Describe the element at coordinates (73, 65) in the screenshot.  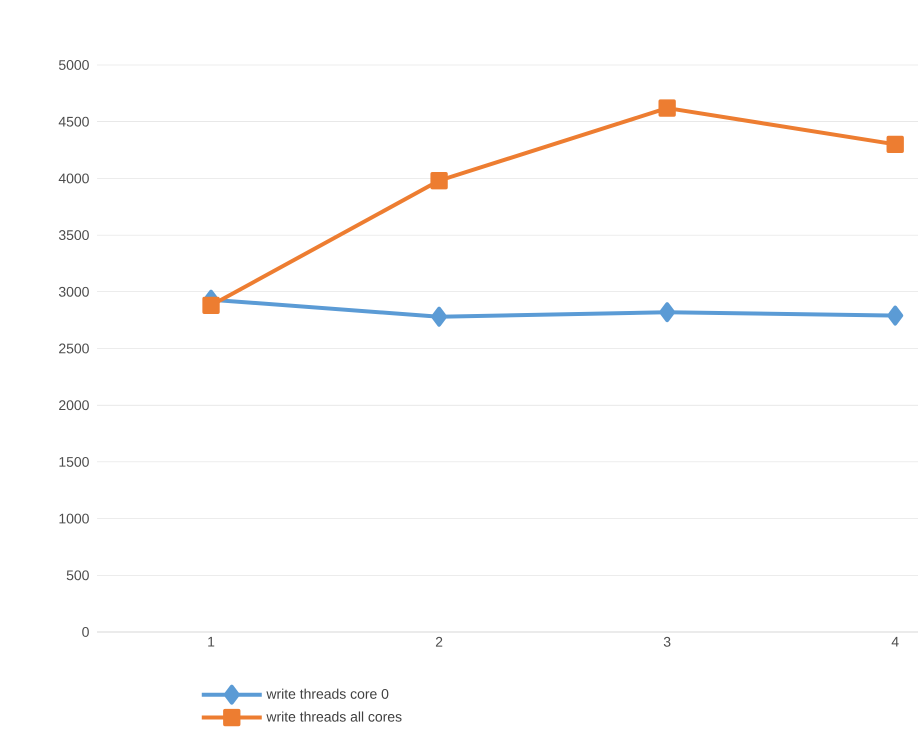
I see `y-tick-label: 5000` at that location.